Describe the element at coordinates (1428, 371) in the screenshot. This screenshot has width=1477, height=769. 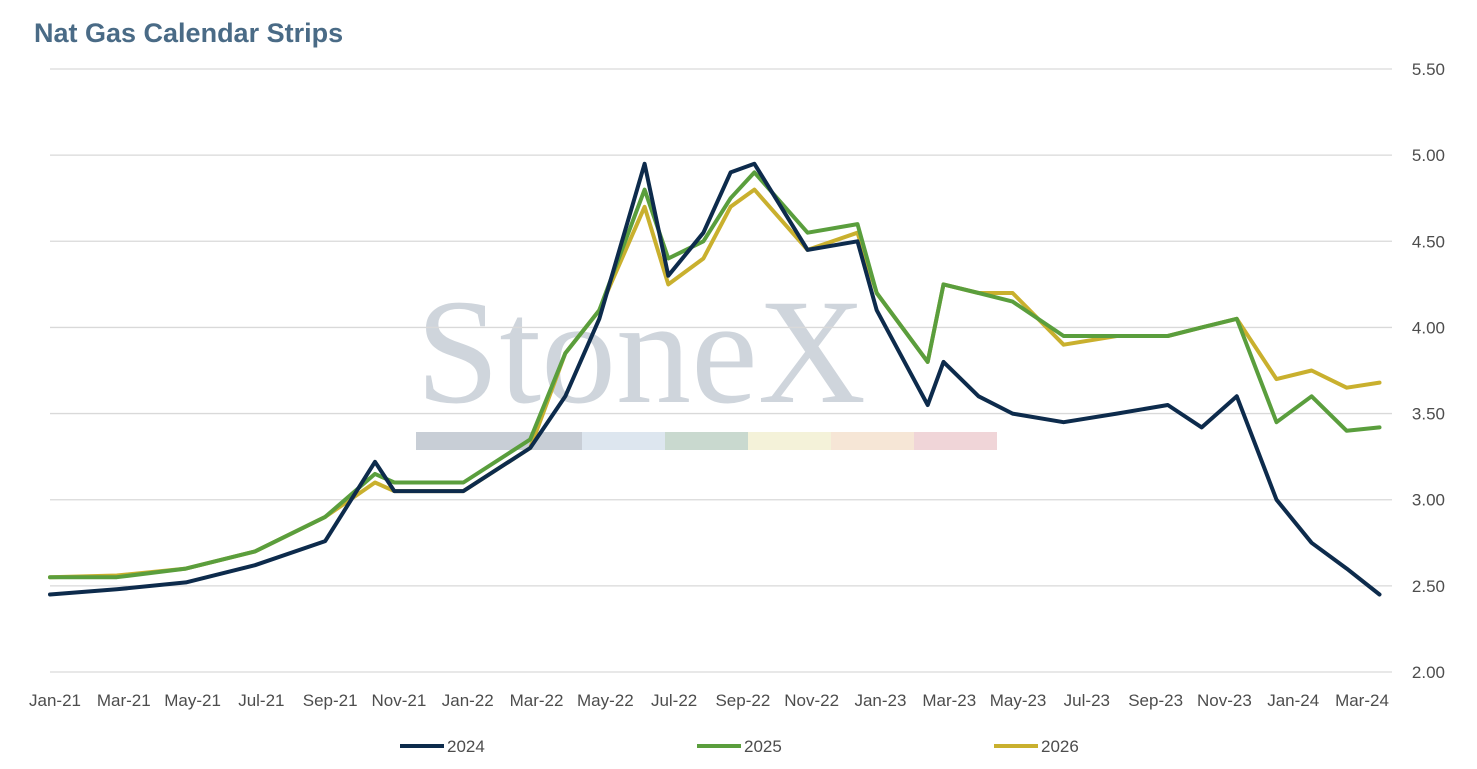
I see `y-axis-ticks: 2.00 2.50 3.00 3.50 4.00 4.50 5.00 5.50` at that location.